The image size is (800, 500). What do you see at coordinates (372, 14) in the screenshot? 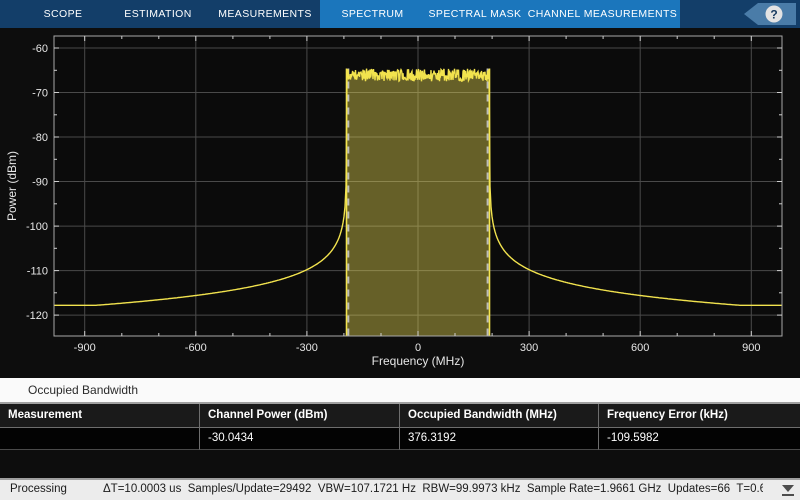
I see `tab-spectrum: SPECTRUM` at bounding box center [372, 14].